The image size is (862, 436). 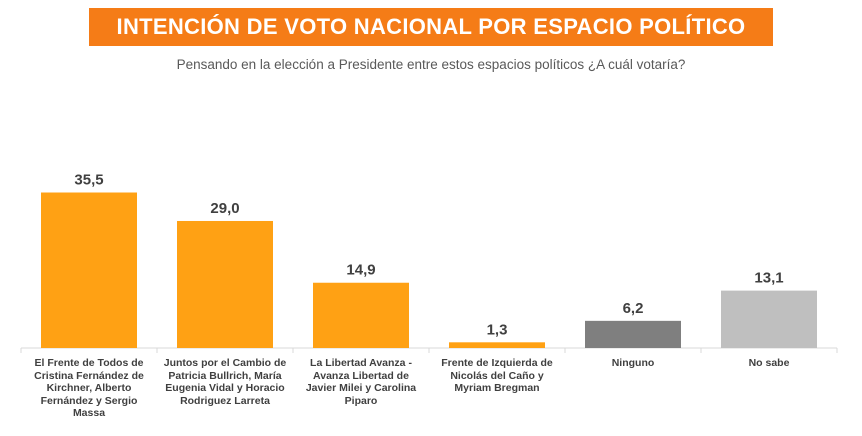 What do you see at coordinates (497, 329) in the screenshot?
I see `data-label: 1,3` at bounding box center [497, 329].